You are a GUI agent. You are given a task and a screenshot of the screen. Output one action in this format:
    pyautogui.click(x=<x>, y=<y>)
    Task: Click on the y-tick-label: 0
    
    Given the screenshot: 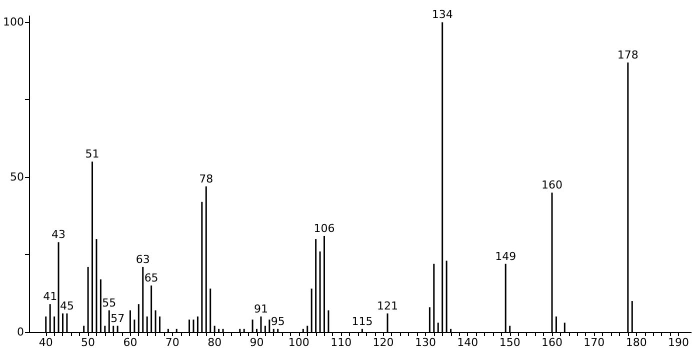 What is the action you would take?
    pyautogui.click(x=20, y=332)
    